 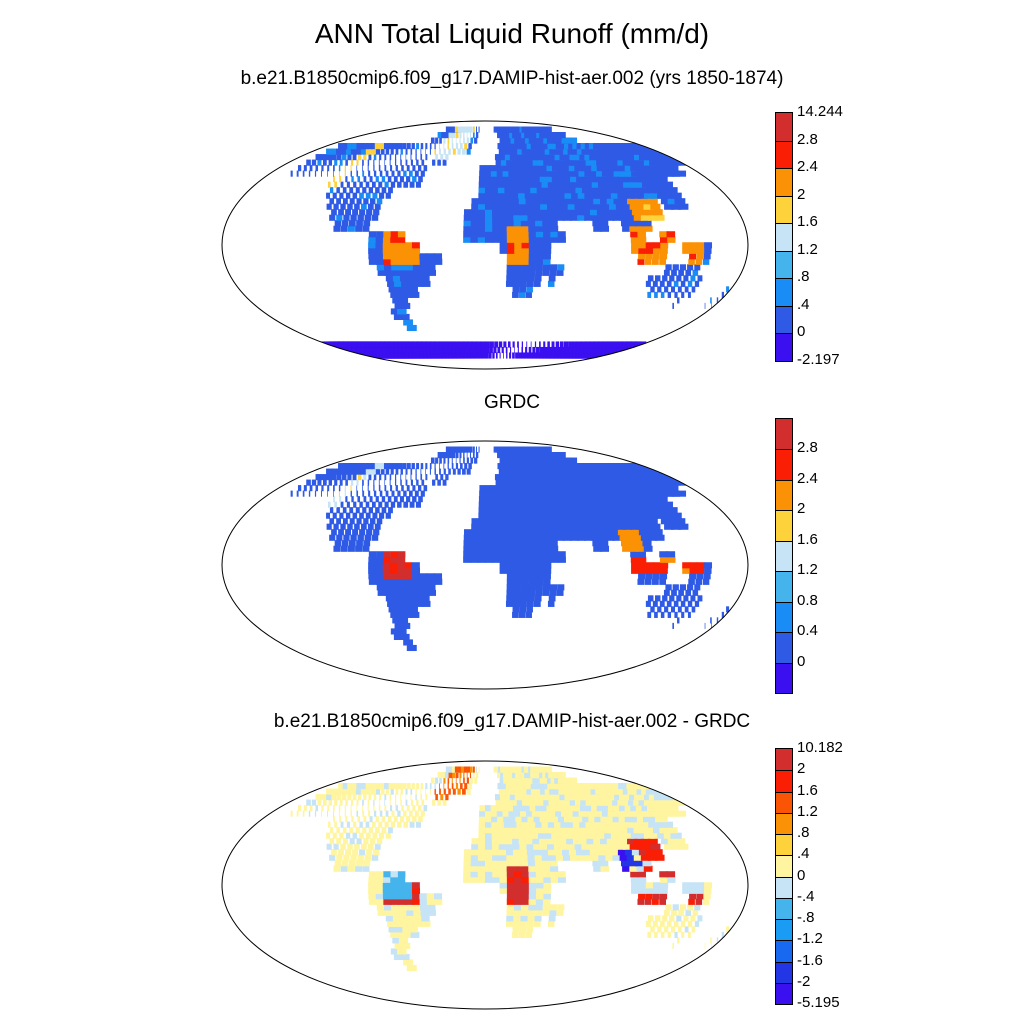 I want to click on colorbar-label: 0.4, so click(x=807, y=631).